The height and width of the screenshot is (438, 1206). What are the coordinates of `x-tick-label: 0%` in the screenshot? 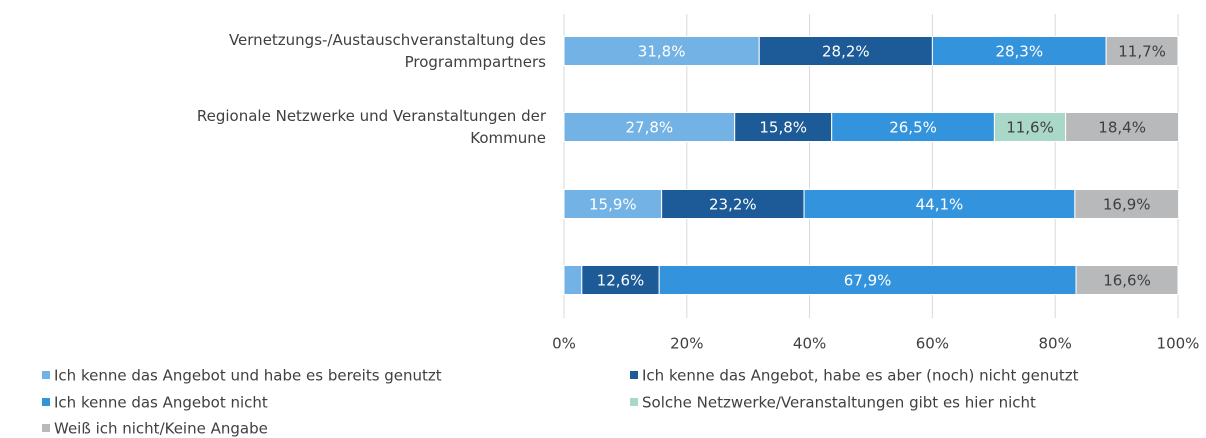 It's located at (564, 344).